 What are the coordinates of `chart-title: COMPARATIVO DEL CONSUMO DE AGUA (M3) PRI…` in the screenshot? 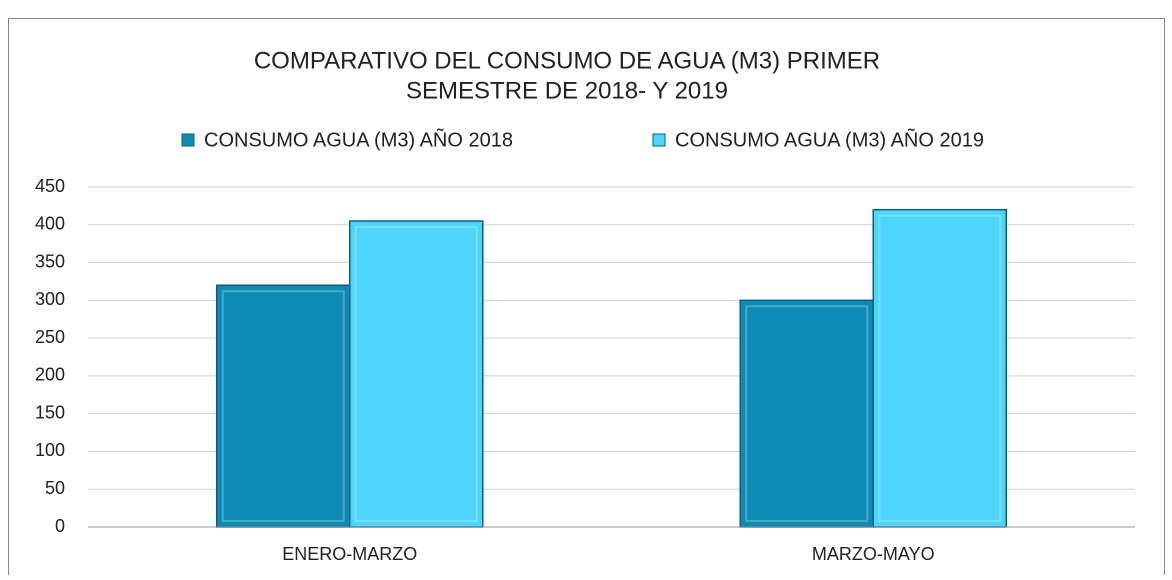 It's located at (567, 60).